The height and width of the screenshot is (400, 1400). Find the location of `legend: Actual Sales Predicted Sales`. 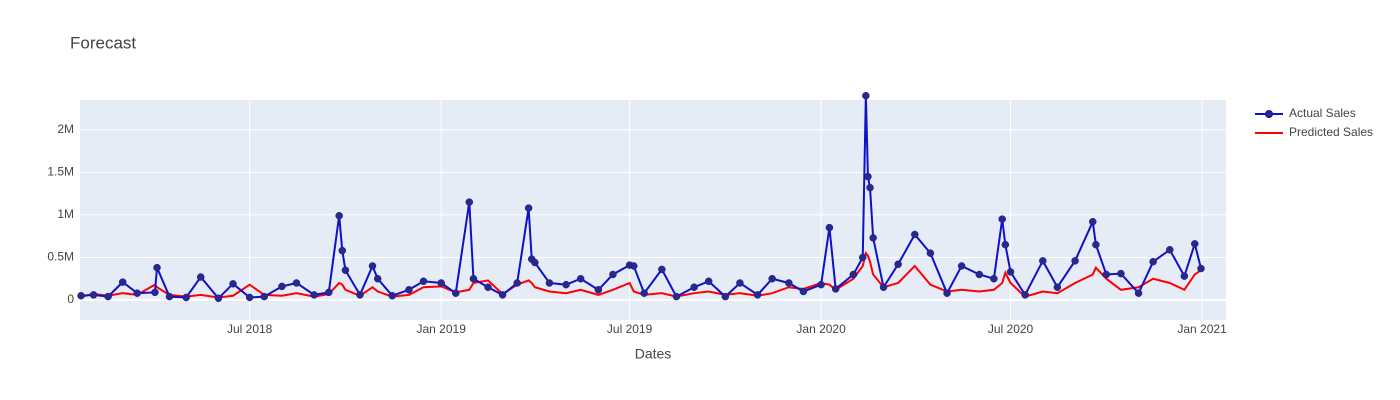

legend: Actual Sales Predicted Sales is located at coordinates (1314, 122).